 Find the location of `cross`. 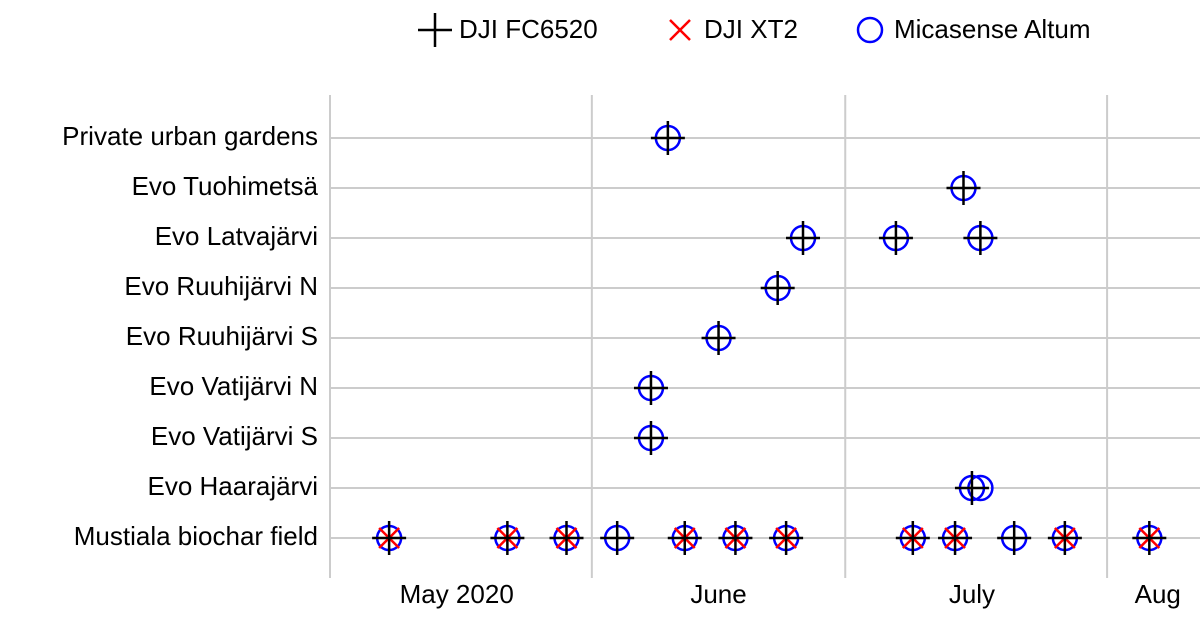

cross is located at coordinates (680, 30).